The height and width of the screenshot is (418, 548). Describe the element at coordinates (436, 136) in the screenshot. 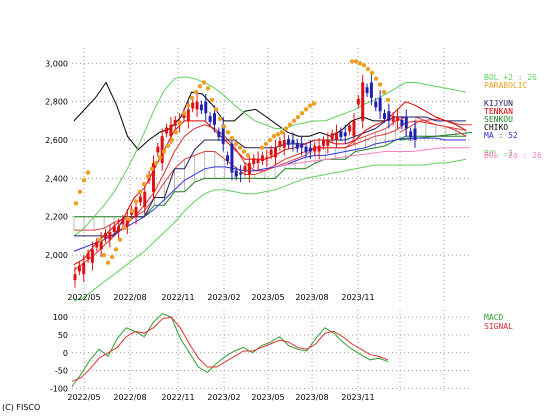

I see `senkou-b-future` at that location.